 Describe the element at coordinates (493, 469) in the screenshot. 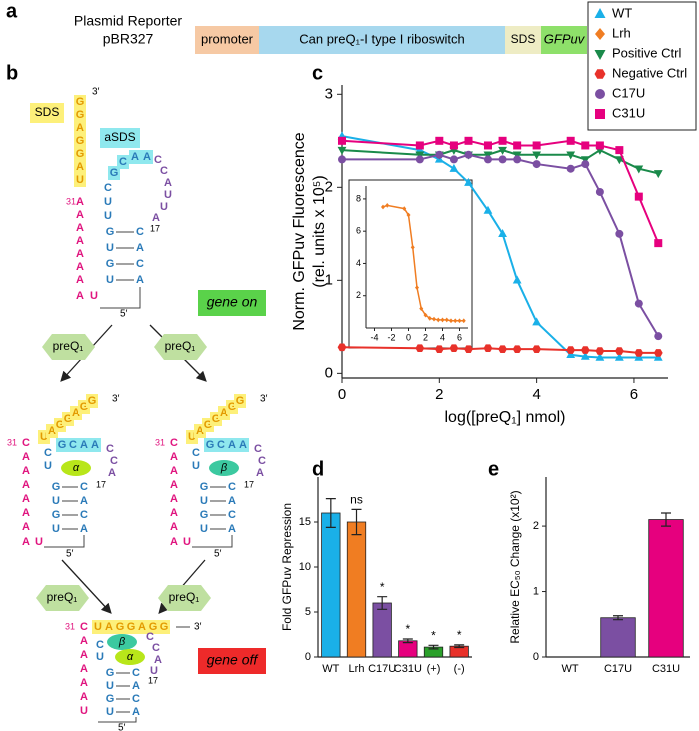

I see `panel-label: e` at that location.